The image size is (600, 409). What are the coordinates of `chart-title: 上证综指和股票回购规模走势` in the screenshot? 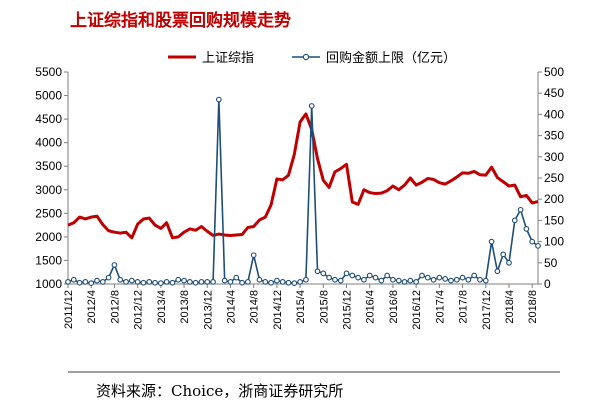 It's located at (180, 21).